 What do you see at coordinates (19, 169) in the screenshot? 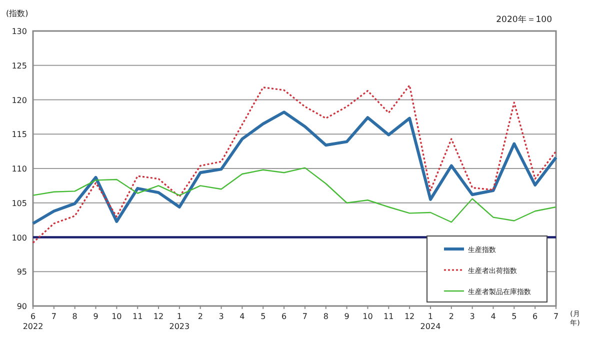
I see `y-tick-label: 110` at bounding box center [19, 169].